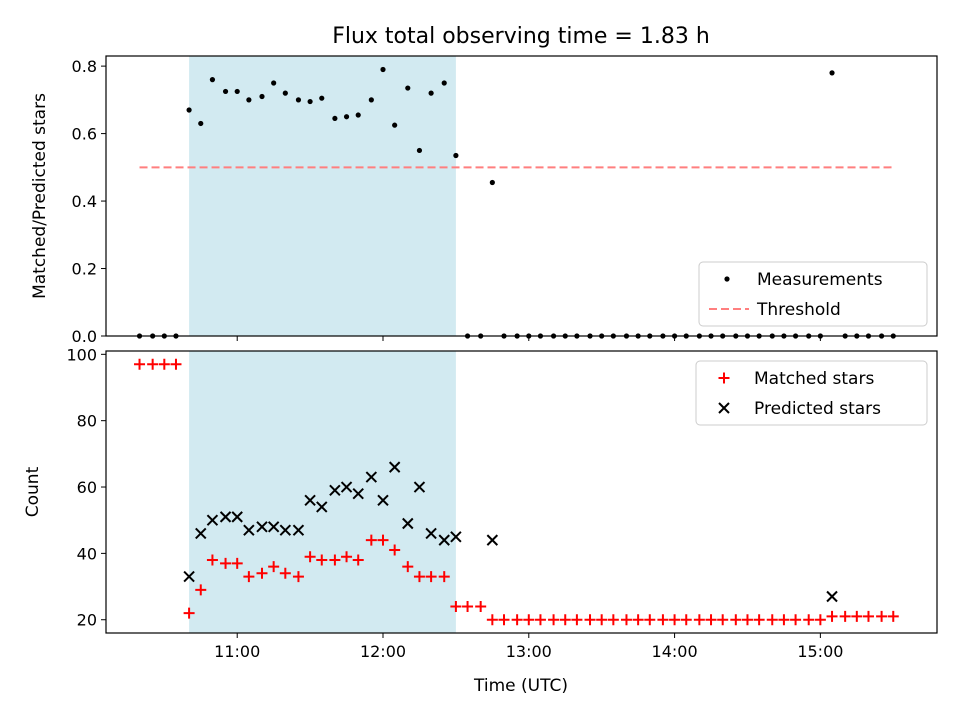 The image size is (960, 720). I want to click on legend-label: Matched stars, so click(814, 379).